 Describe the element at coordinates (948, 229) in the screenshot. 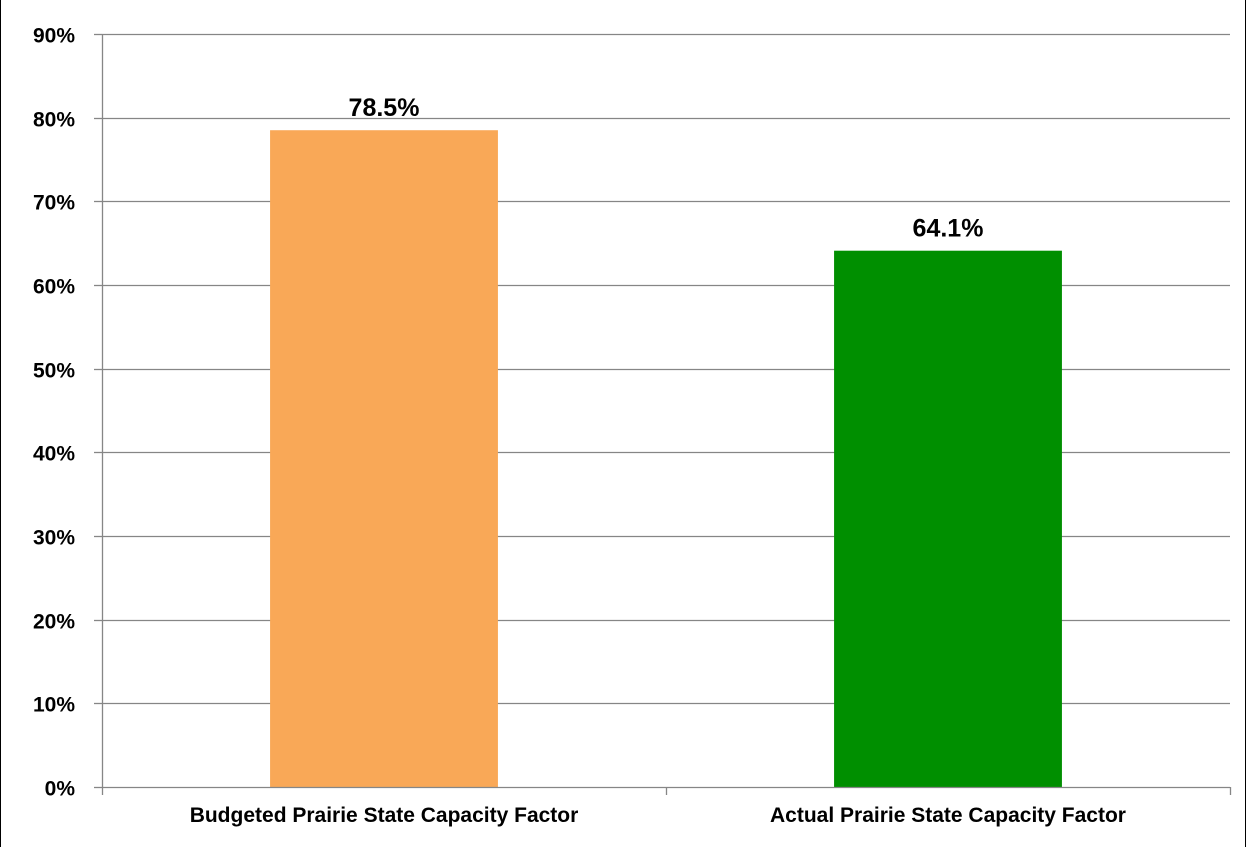

I see `bar-value-label: 64.1%` at that location.